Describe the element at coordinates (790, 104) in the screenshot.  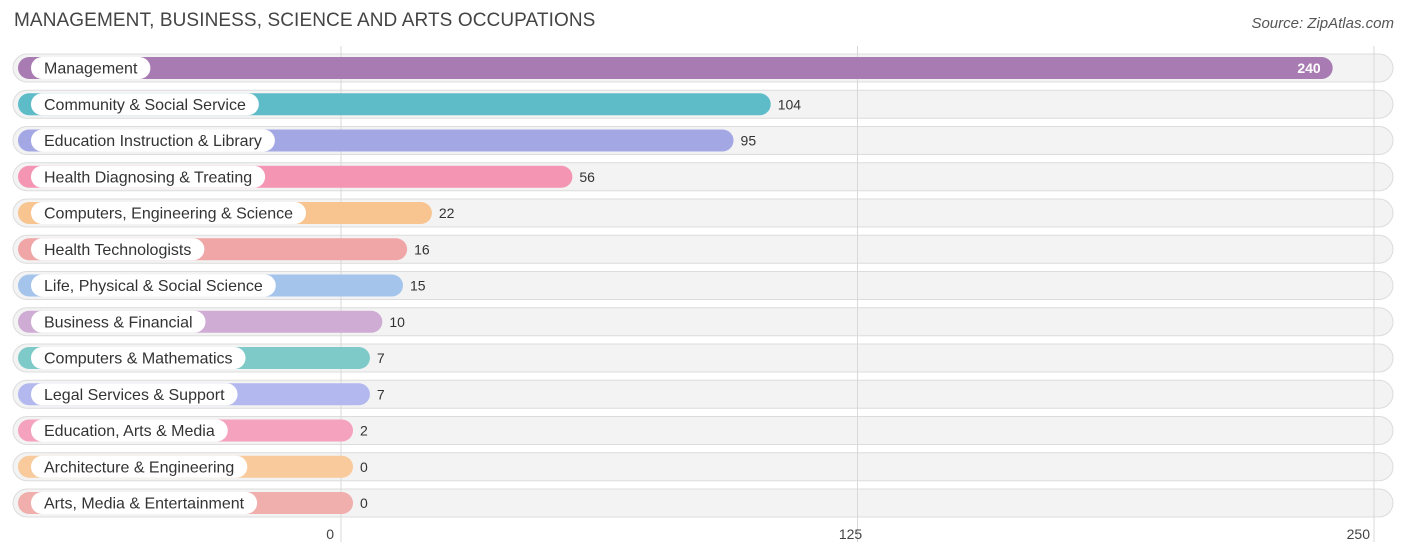
I see `value-label-community-social-service: 104` at that location.